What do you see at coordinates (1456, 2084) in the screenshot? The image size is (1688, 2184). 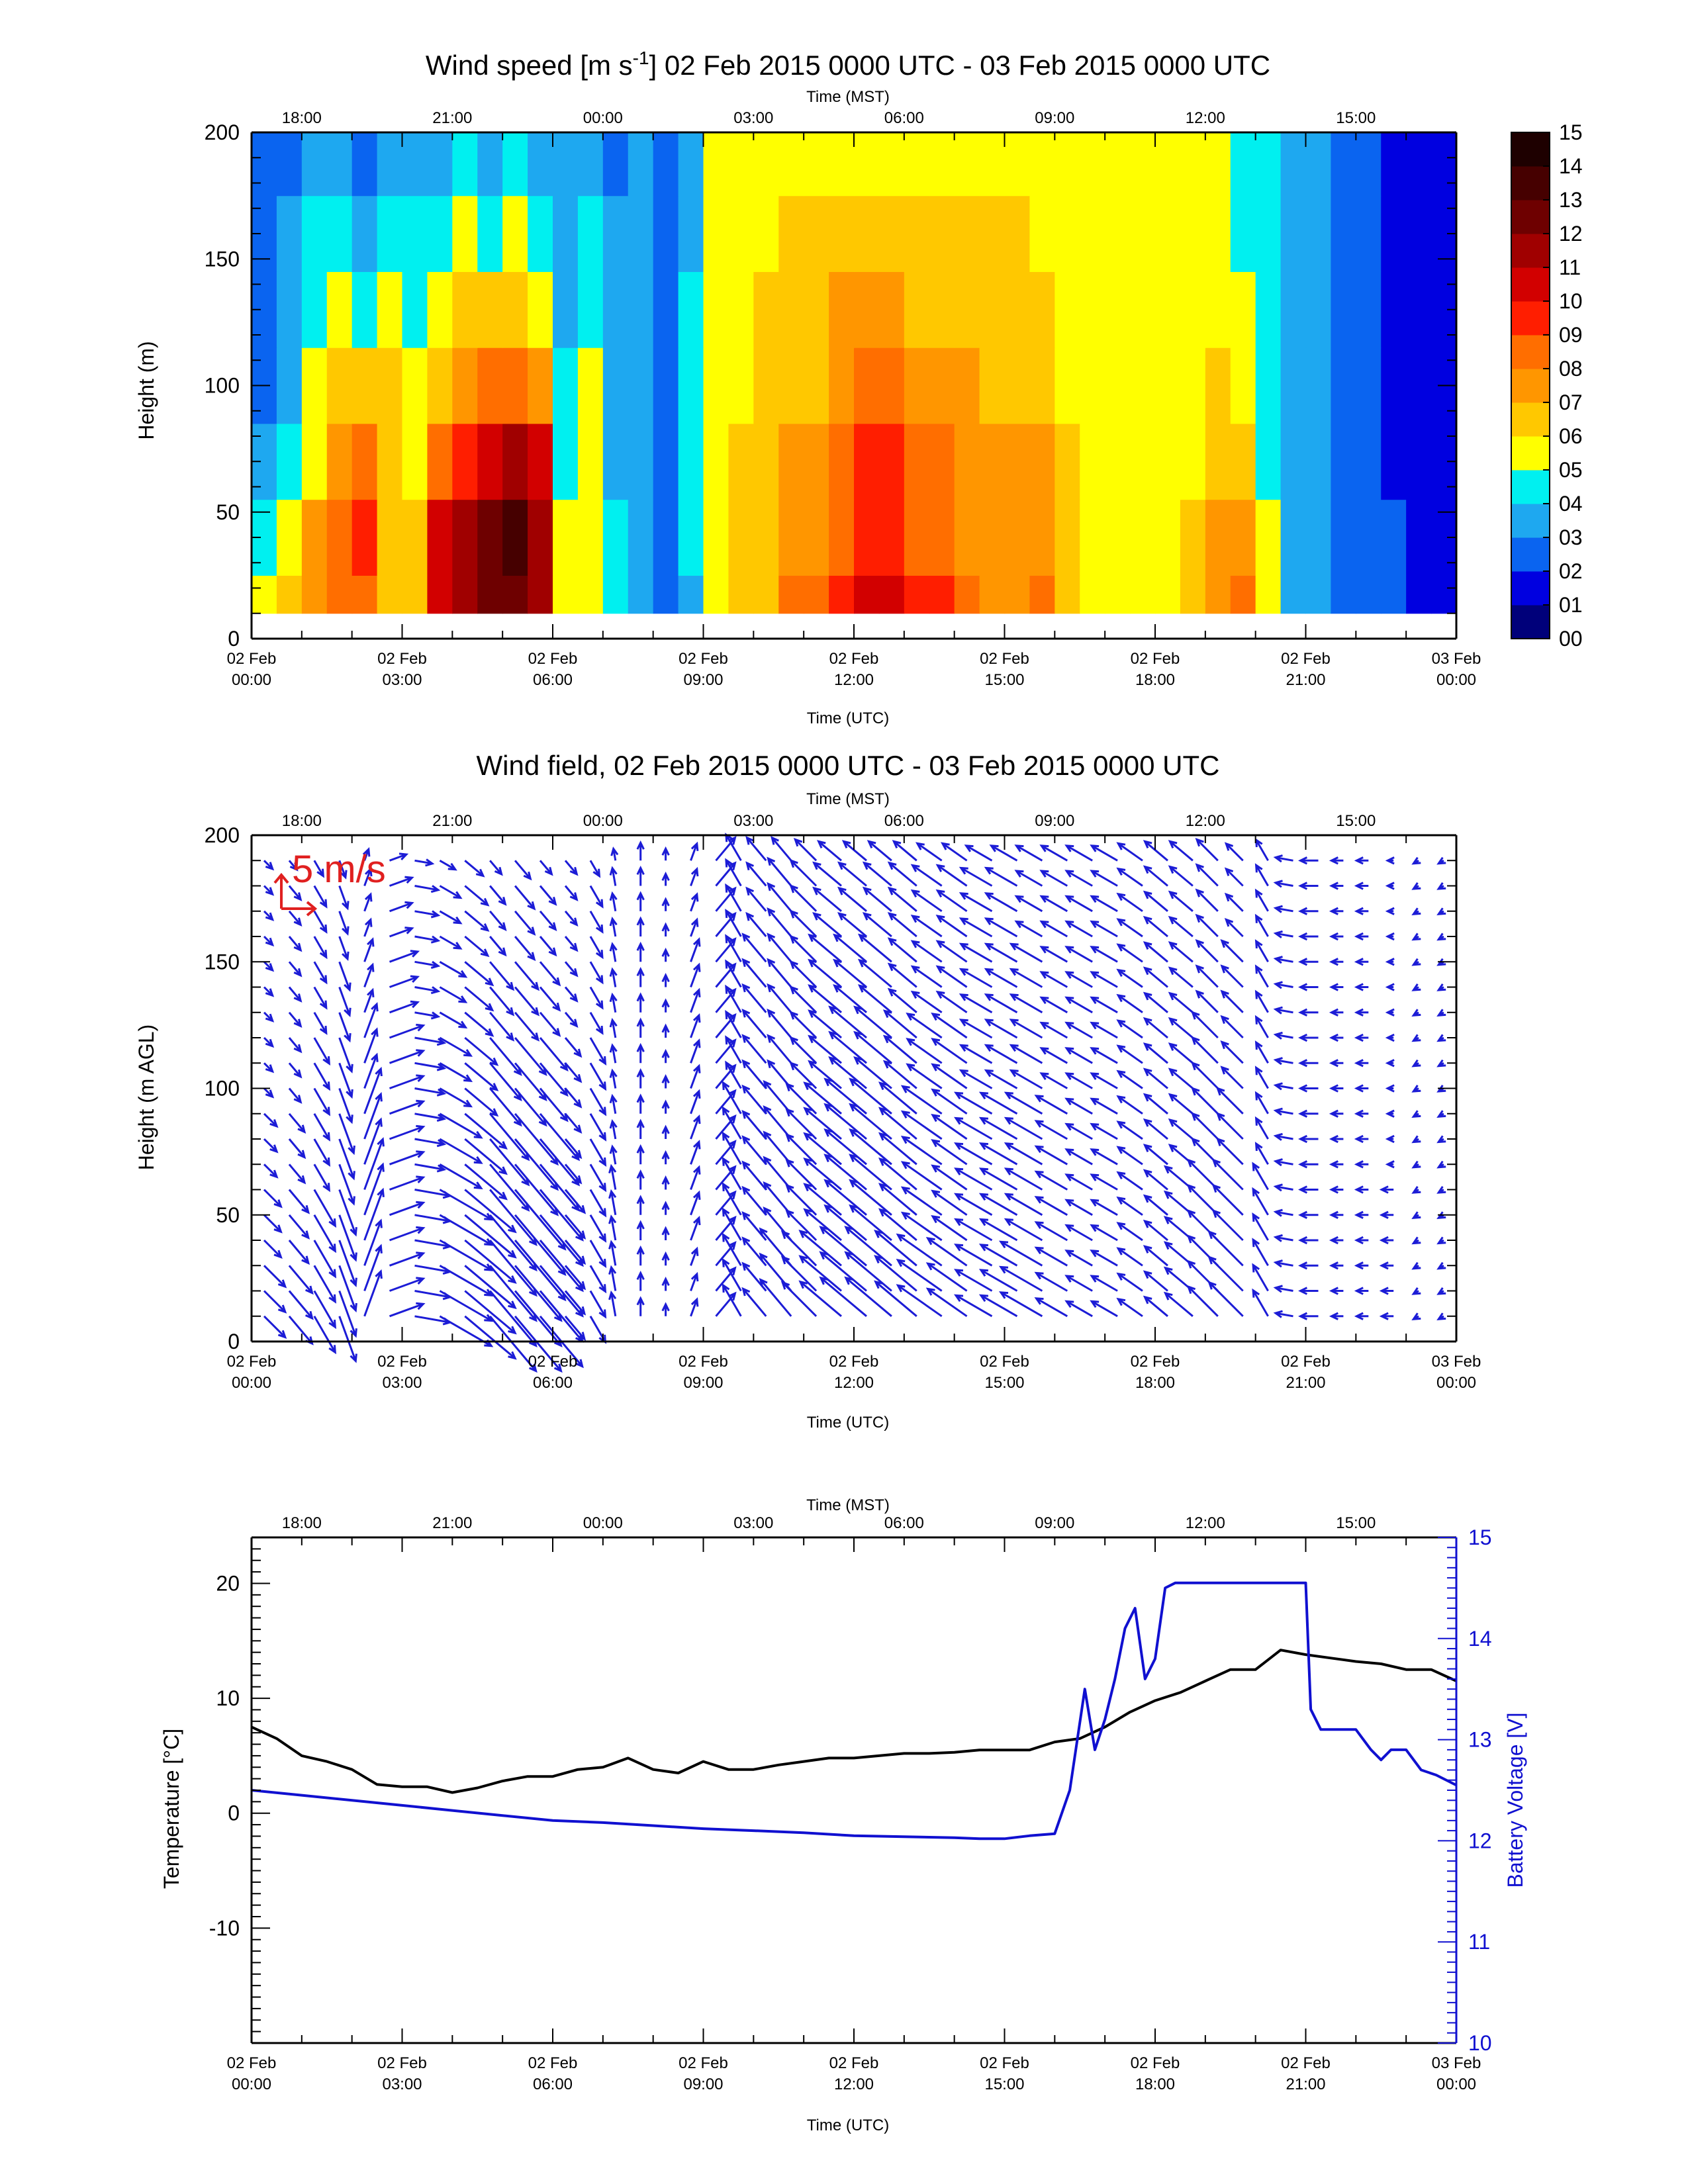 I see `x-tick-label-time: 00:00` at bounding box center [1456, 2084].